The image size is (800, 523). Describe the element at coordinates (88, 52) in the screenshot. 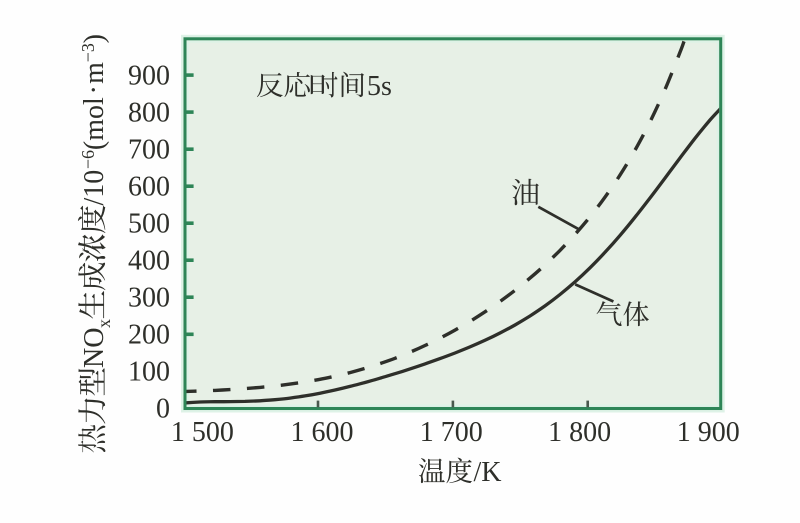

I see `svg-text: −3` at that location.